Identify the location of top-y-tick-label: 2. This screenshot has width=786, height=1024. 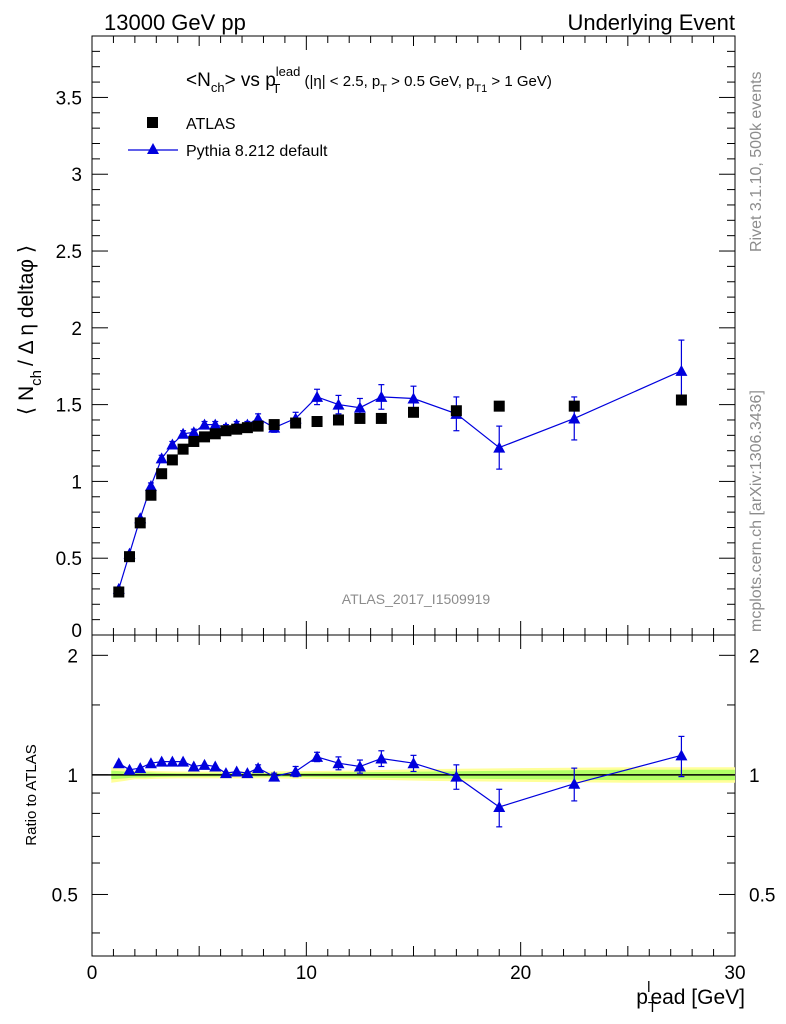
(76, 329).